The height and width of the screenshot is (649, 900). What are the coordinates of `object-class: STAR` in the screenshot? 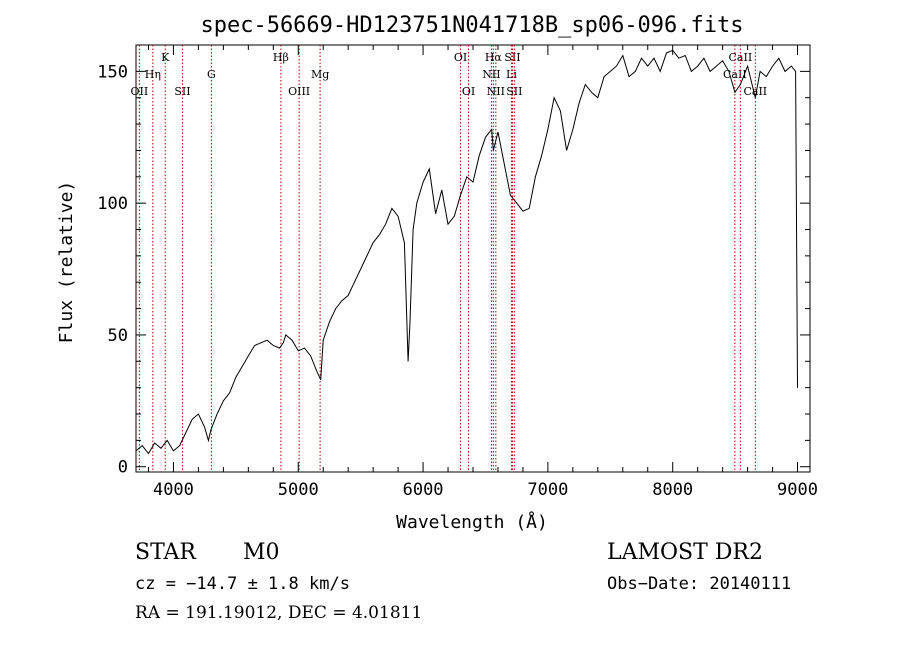 It's located at (165, 552).